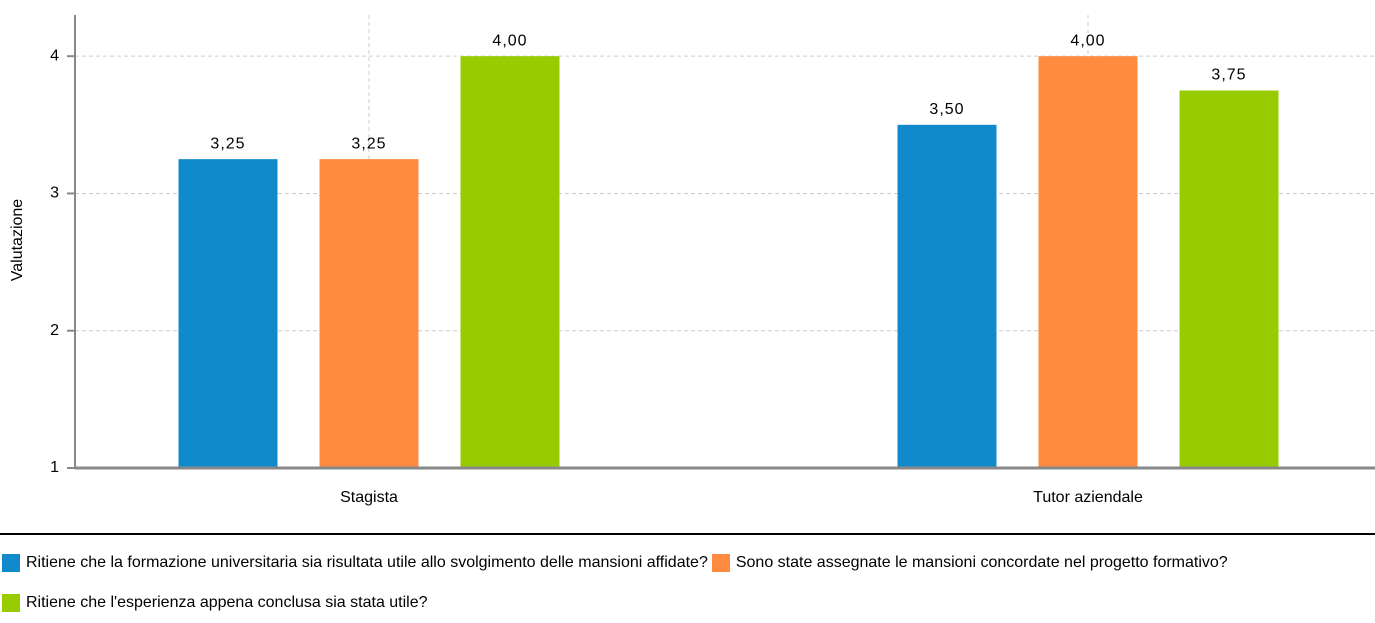 The height and width of the screenshot is (623, 1375). Describe the element at coordinates (54, 55) in the screenshot. I see `y-tick-label: 4` at that location.